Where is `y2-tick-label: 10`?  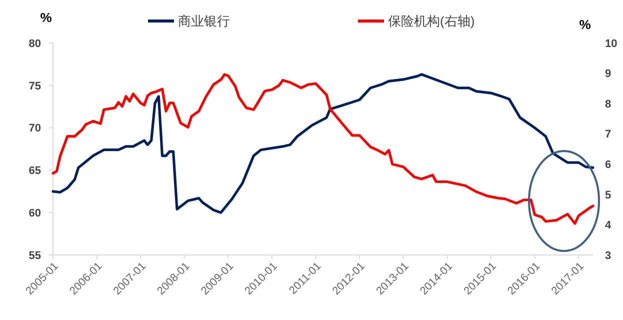
y2-tick-label: 10 is located at coordinates (611, 44).